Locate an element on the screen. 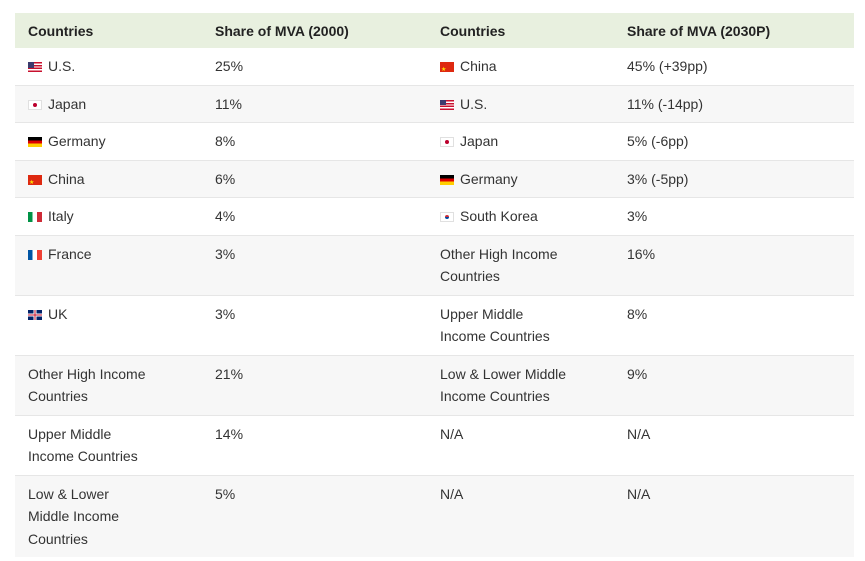  country-2000-cell: Germany is located at coordinates (108, 141).